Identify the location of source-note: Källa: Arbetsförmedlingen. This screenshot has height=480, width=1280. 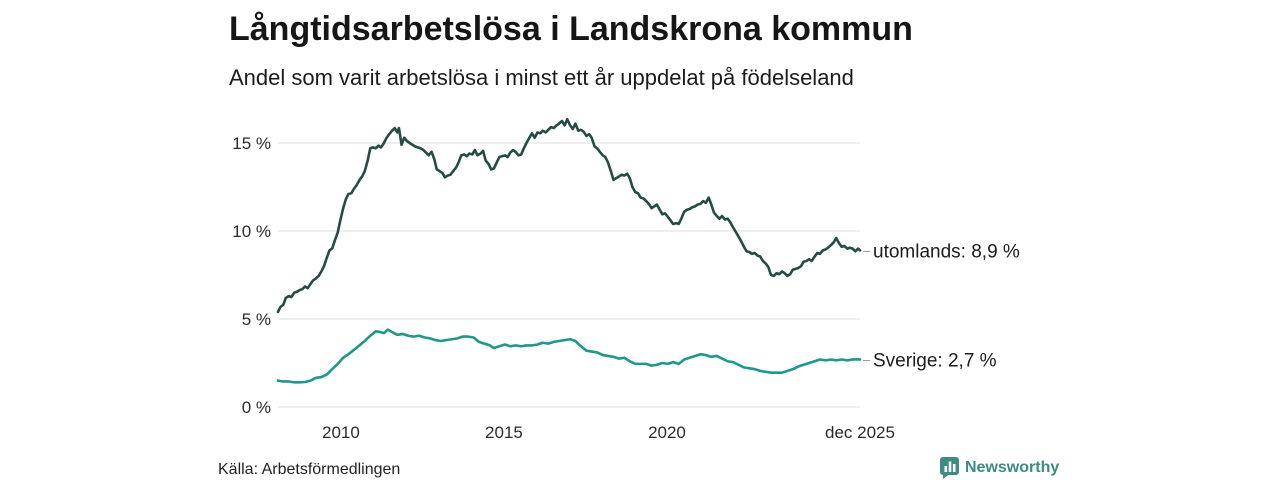
(309, 469).